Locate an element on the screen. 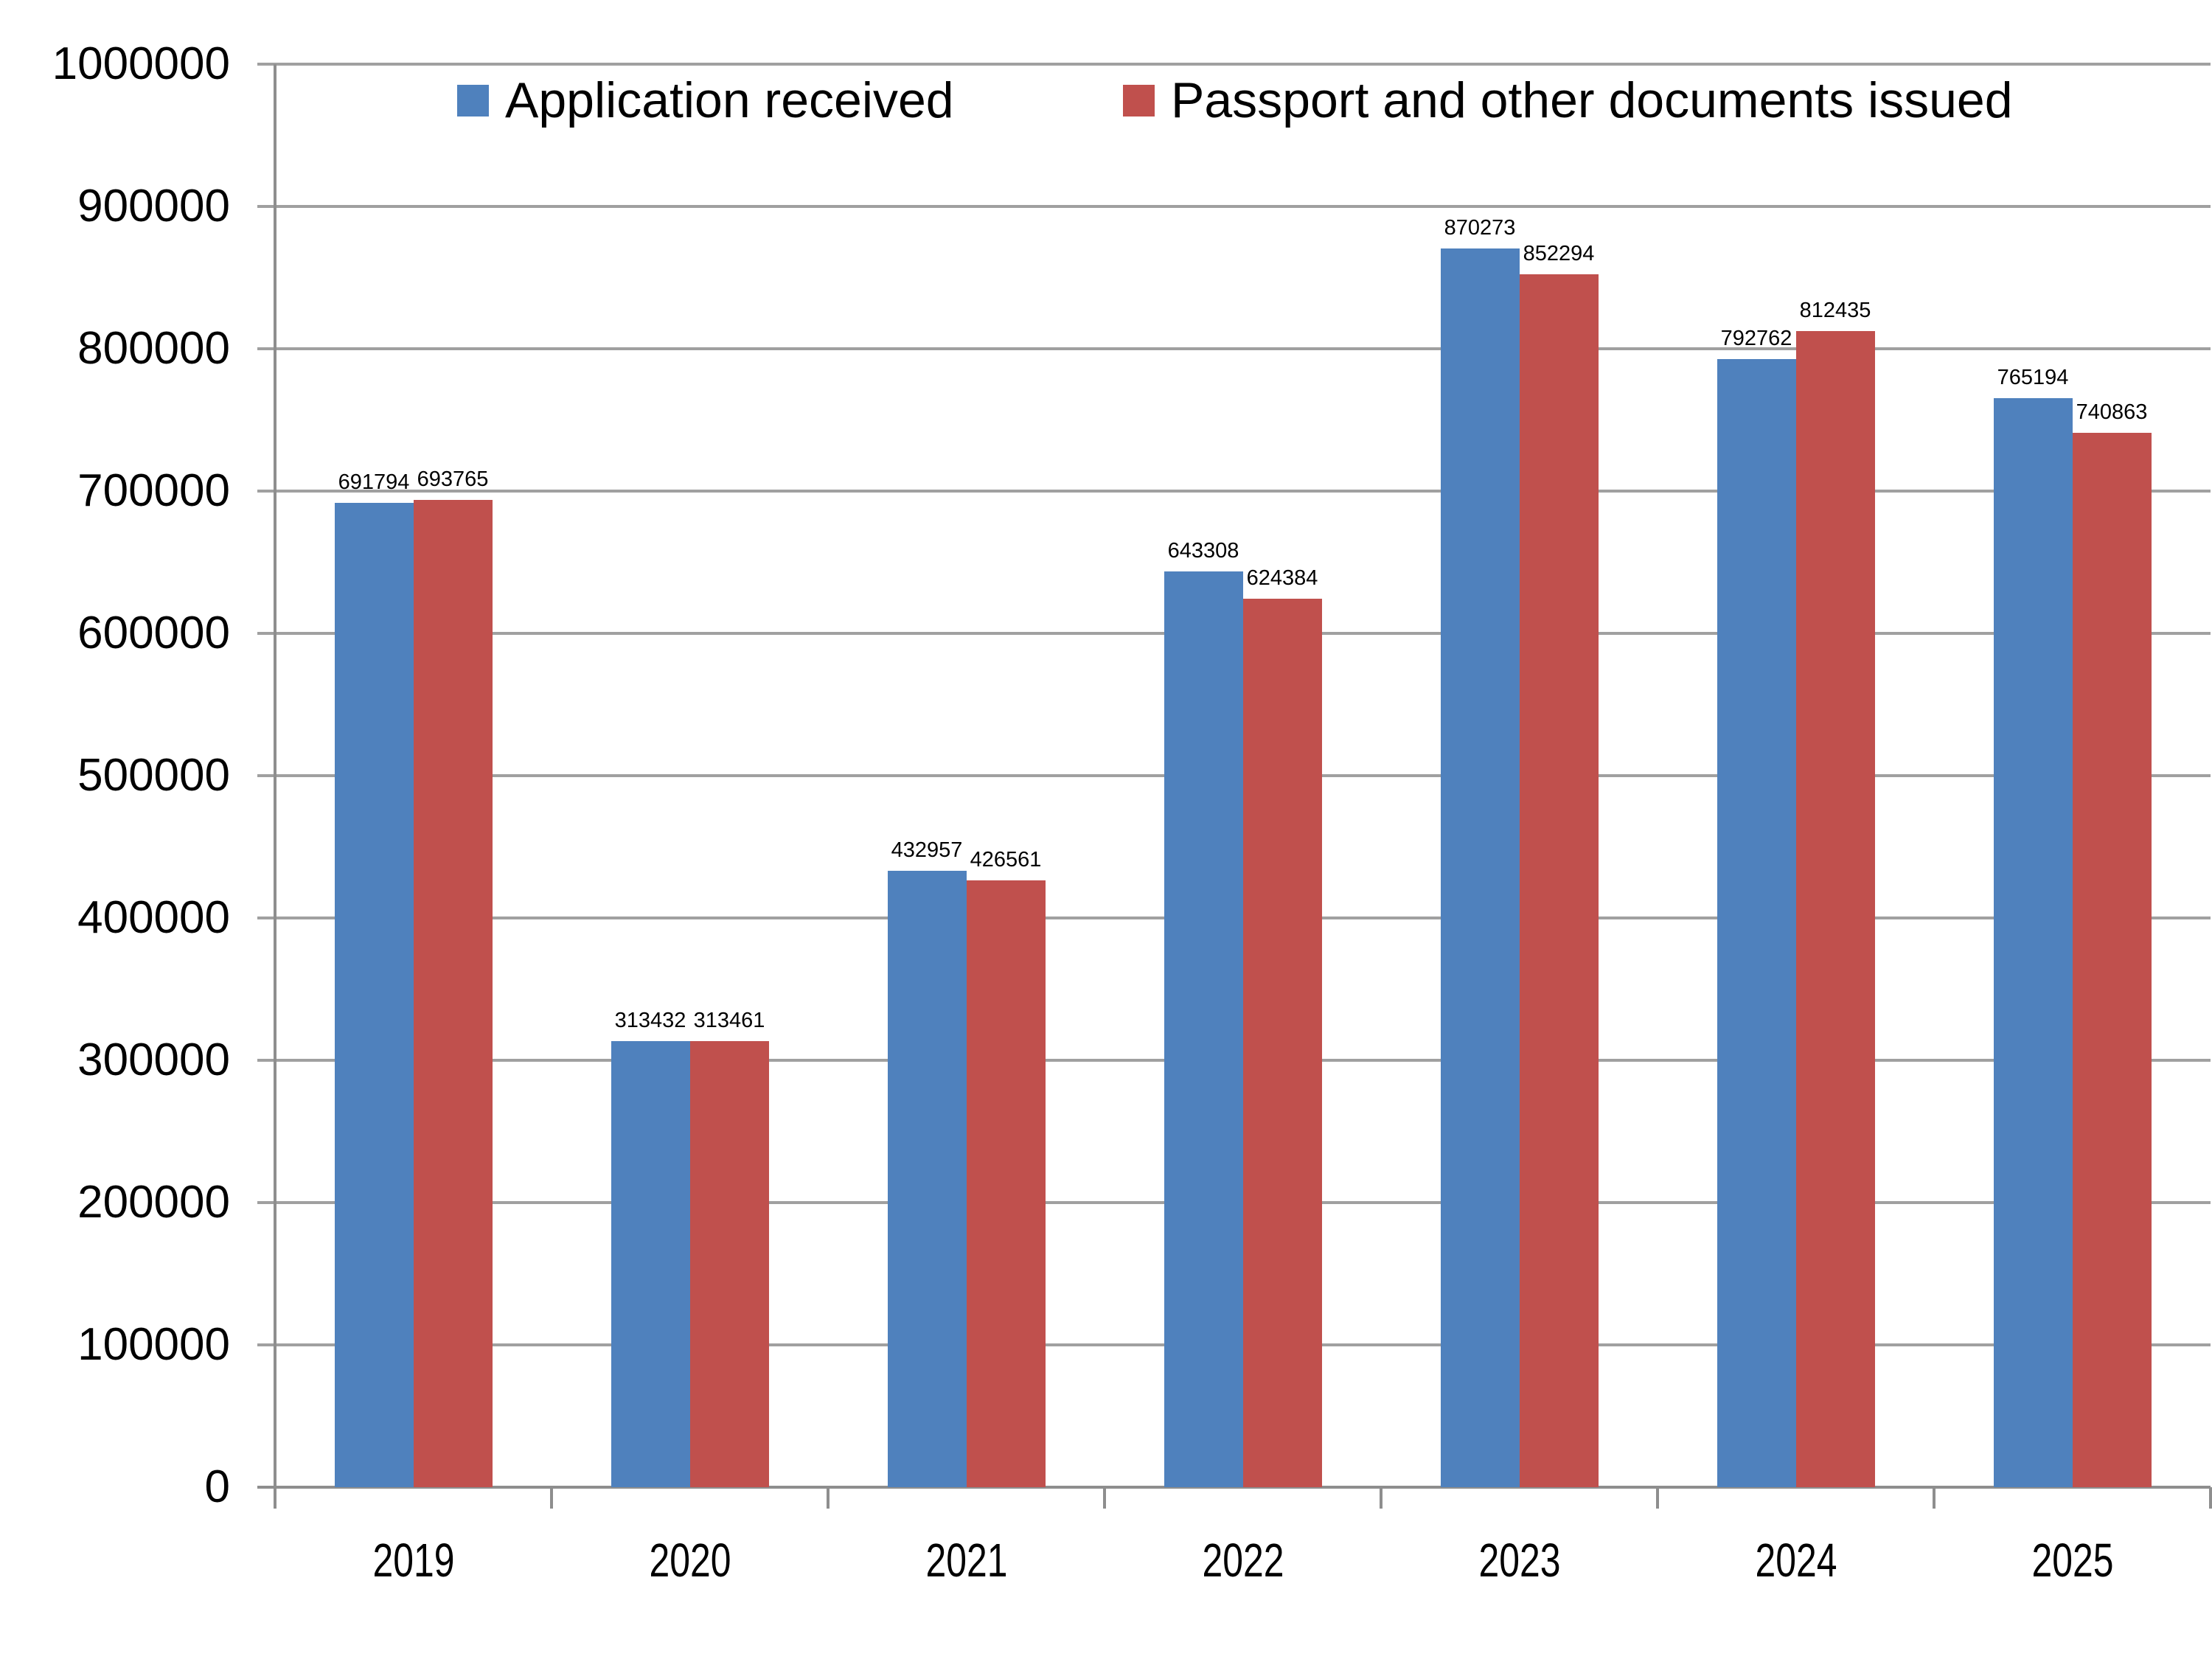  legend-item-passport-and-other-documents-issued: Passport and other documents issued is located at coordinates (1568, 100).